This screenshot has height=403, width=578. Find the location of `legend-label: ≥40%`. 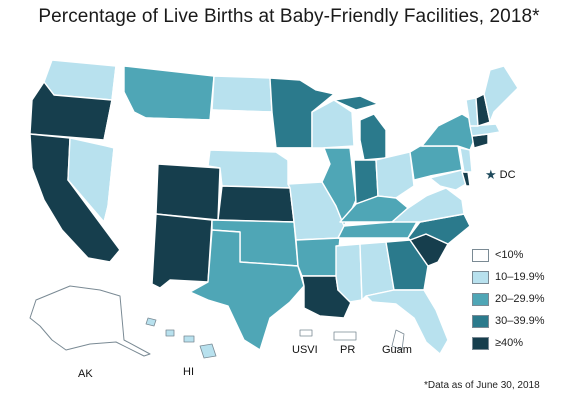

legend-label: ≥40% is located at coordinates (509, 343).